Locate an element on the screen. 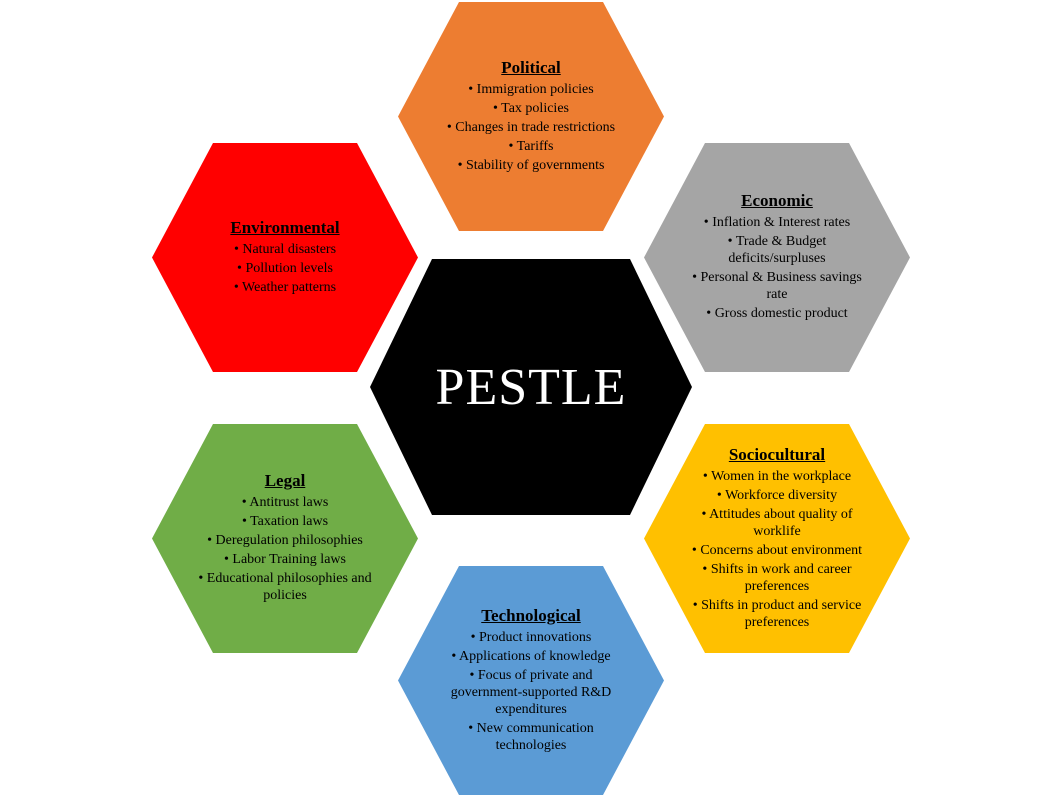 The height and width of the screenshot is (798, 1062). political-hexagon-shape is located at coordinates (531, 116).